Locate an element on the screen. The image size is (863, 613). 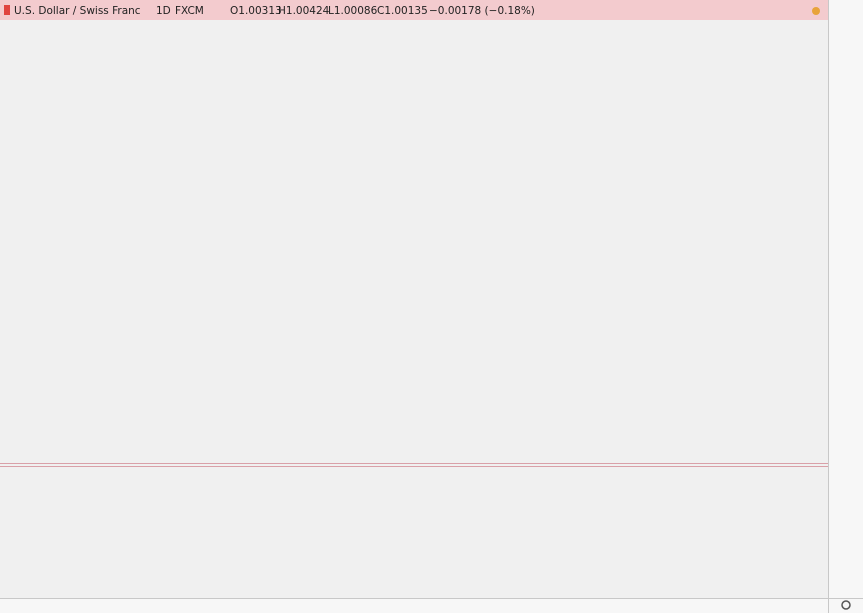
header-bar is located at coordinates (414, 10).